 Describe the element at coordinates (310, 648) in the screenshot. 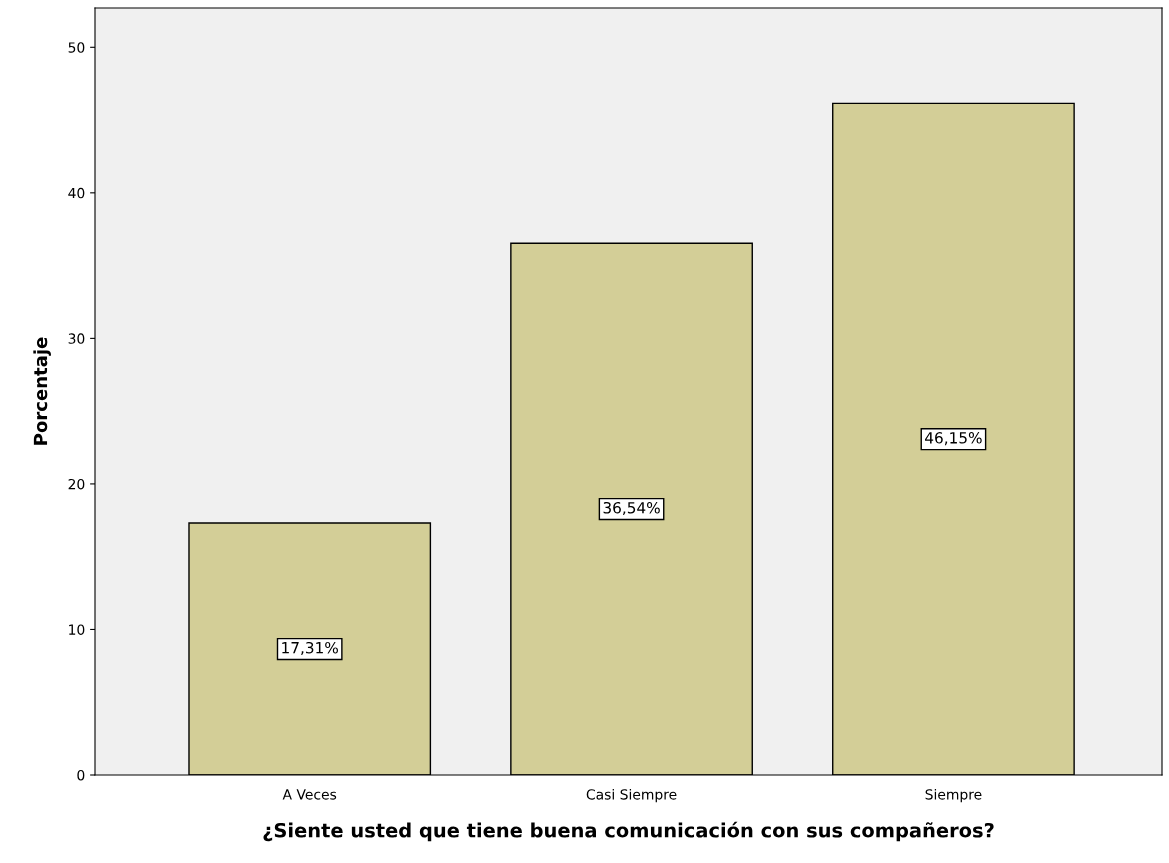

I see `data-label: 17,31%` at that location.